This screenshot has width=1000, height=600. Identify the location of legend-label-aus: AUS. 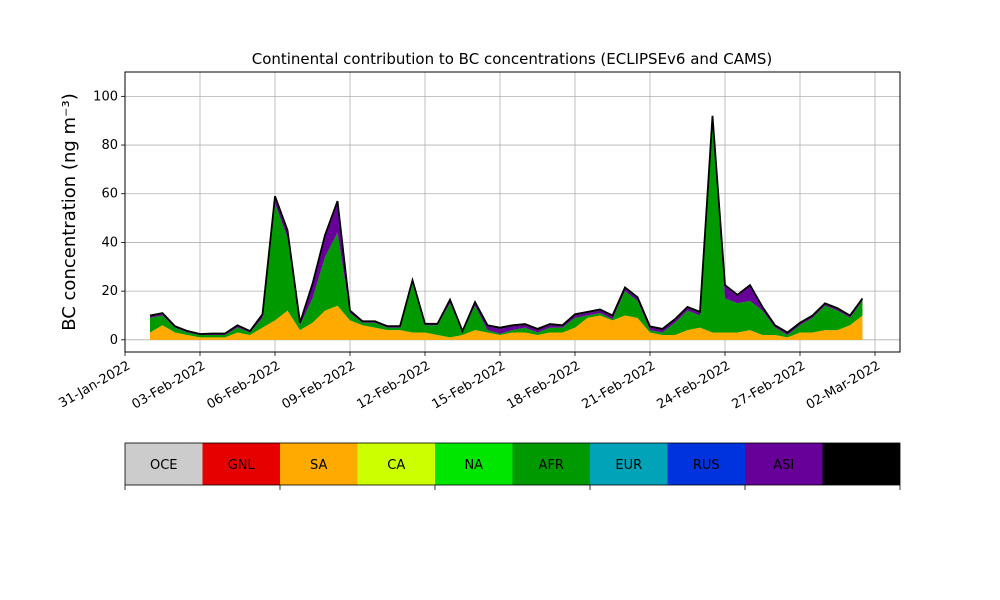
(861, 465).